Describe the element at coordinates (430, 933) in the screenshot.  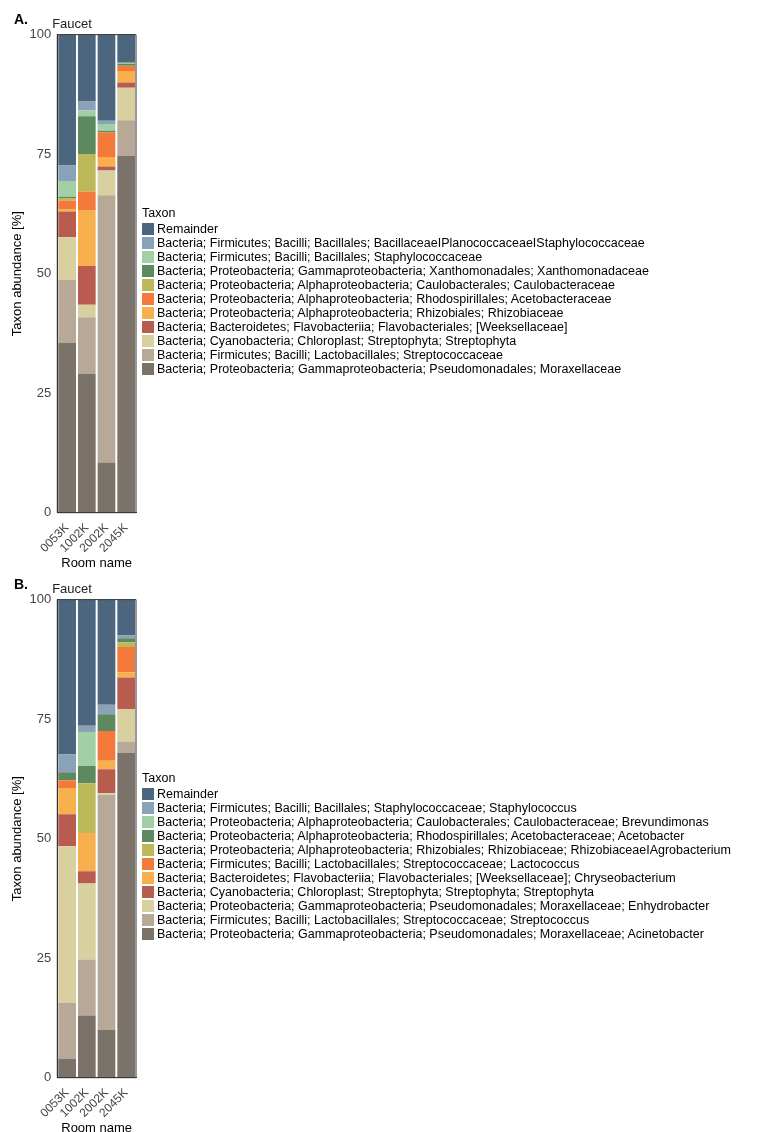
I see `legend-label: Bacteria; Proteobacteria; Gammaproteobacteria; Pseudomonadales; Moraxellaceae; Acinetobacter` at that location.